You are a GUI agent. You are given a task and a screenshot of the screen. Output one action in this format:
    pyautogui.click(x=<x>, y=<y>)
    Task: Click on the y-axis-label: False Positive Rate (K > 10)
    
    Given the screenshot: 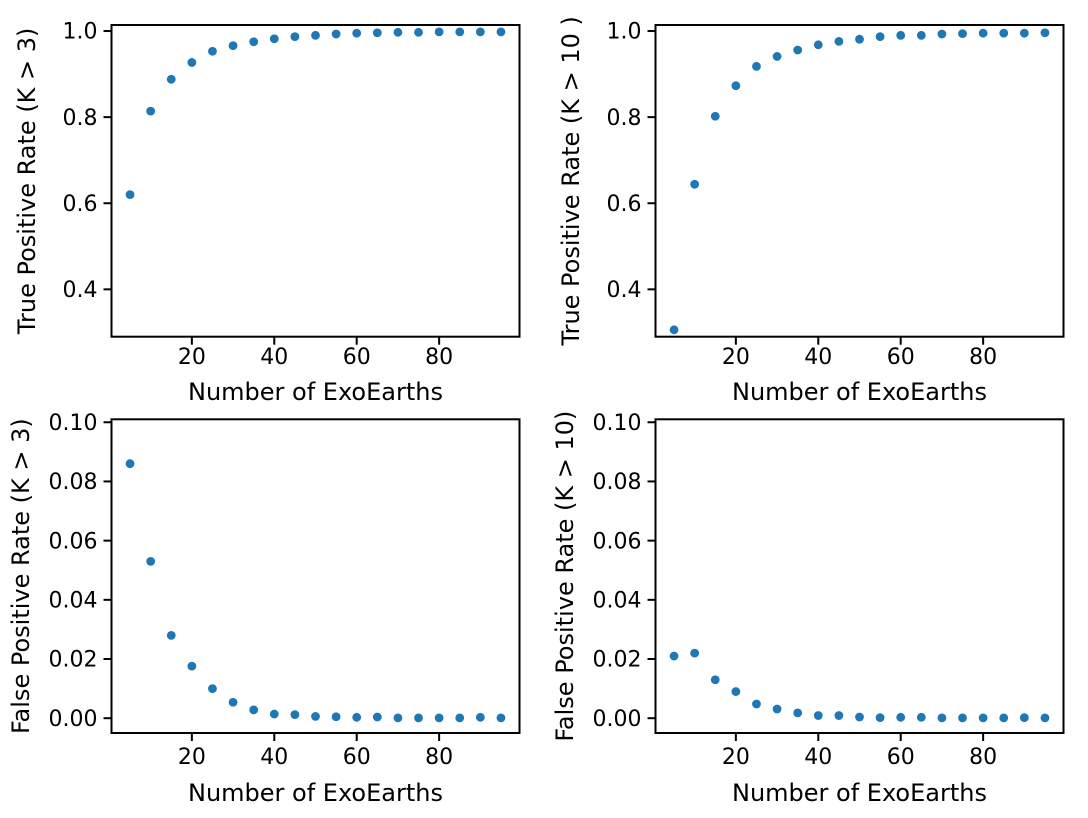 What is the action you would take?
    pyautogui.click(x=565, y=576)
    